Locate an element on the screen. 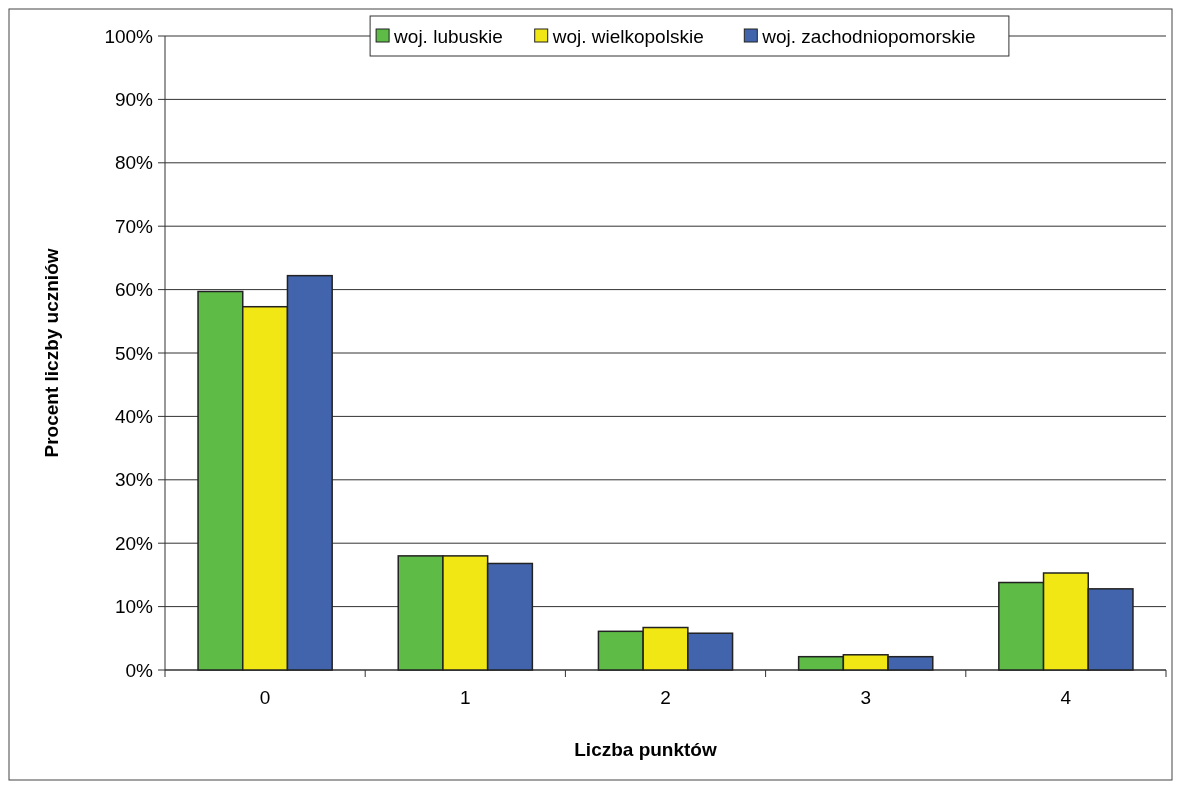 This screenshot has width=1181, height=789. x-axis-title: Liczba punktów is located at coordinates (645, 749).